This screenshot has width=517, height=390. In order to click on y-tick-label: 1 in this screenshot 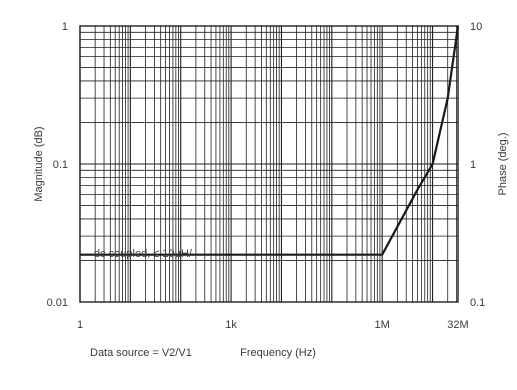, I will do `click(65, 27)`.